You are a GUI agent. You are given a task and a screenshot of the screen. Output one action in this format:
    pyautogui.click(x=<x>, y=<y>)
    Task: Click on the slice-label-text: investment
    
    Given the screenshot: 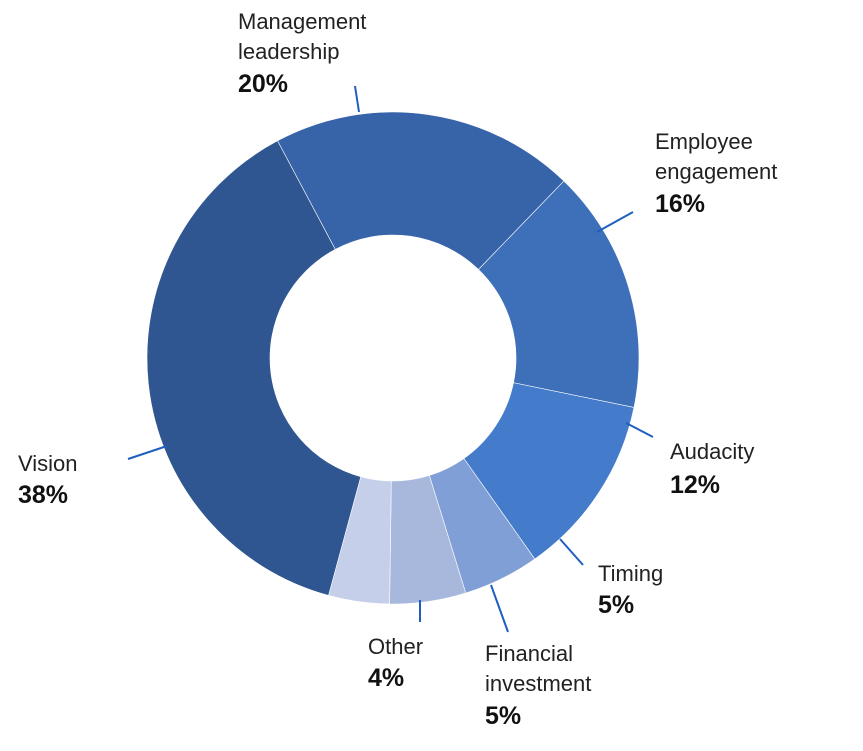 What is the action you would take?
    pyautogui.click(x=538, y=683)
    